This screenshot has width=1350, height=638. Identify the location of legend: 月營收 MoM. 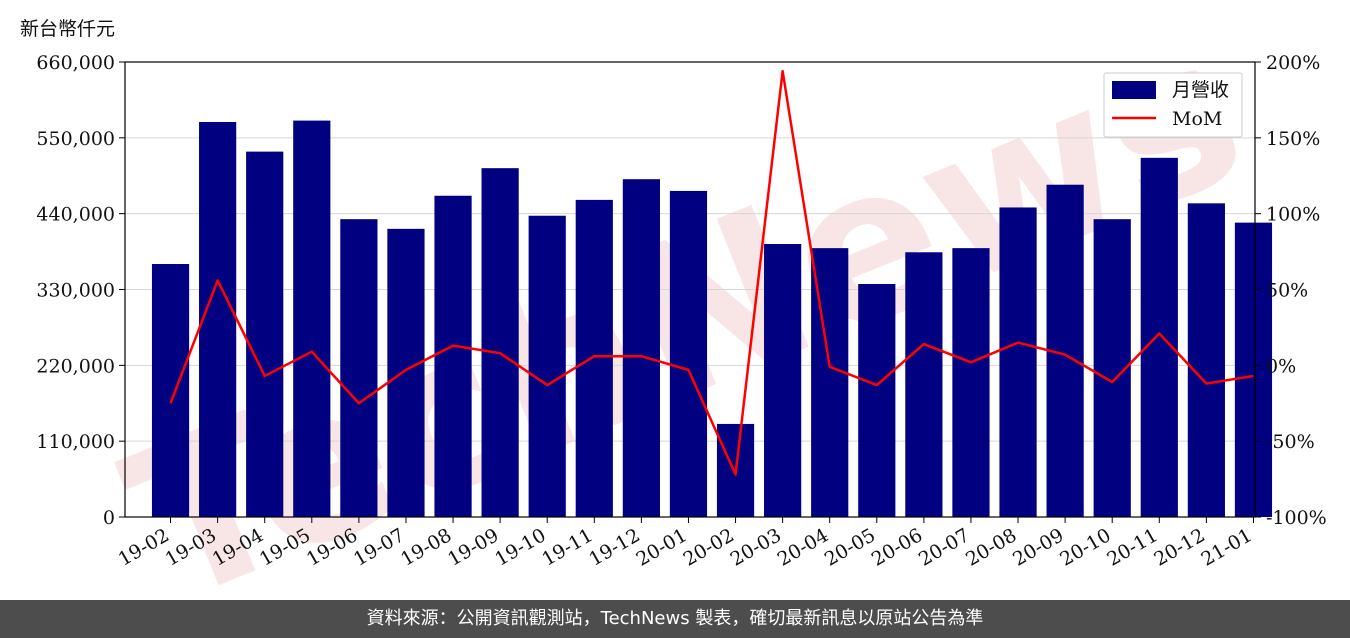
(1173, 105).